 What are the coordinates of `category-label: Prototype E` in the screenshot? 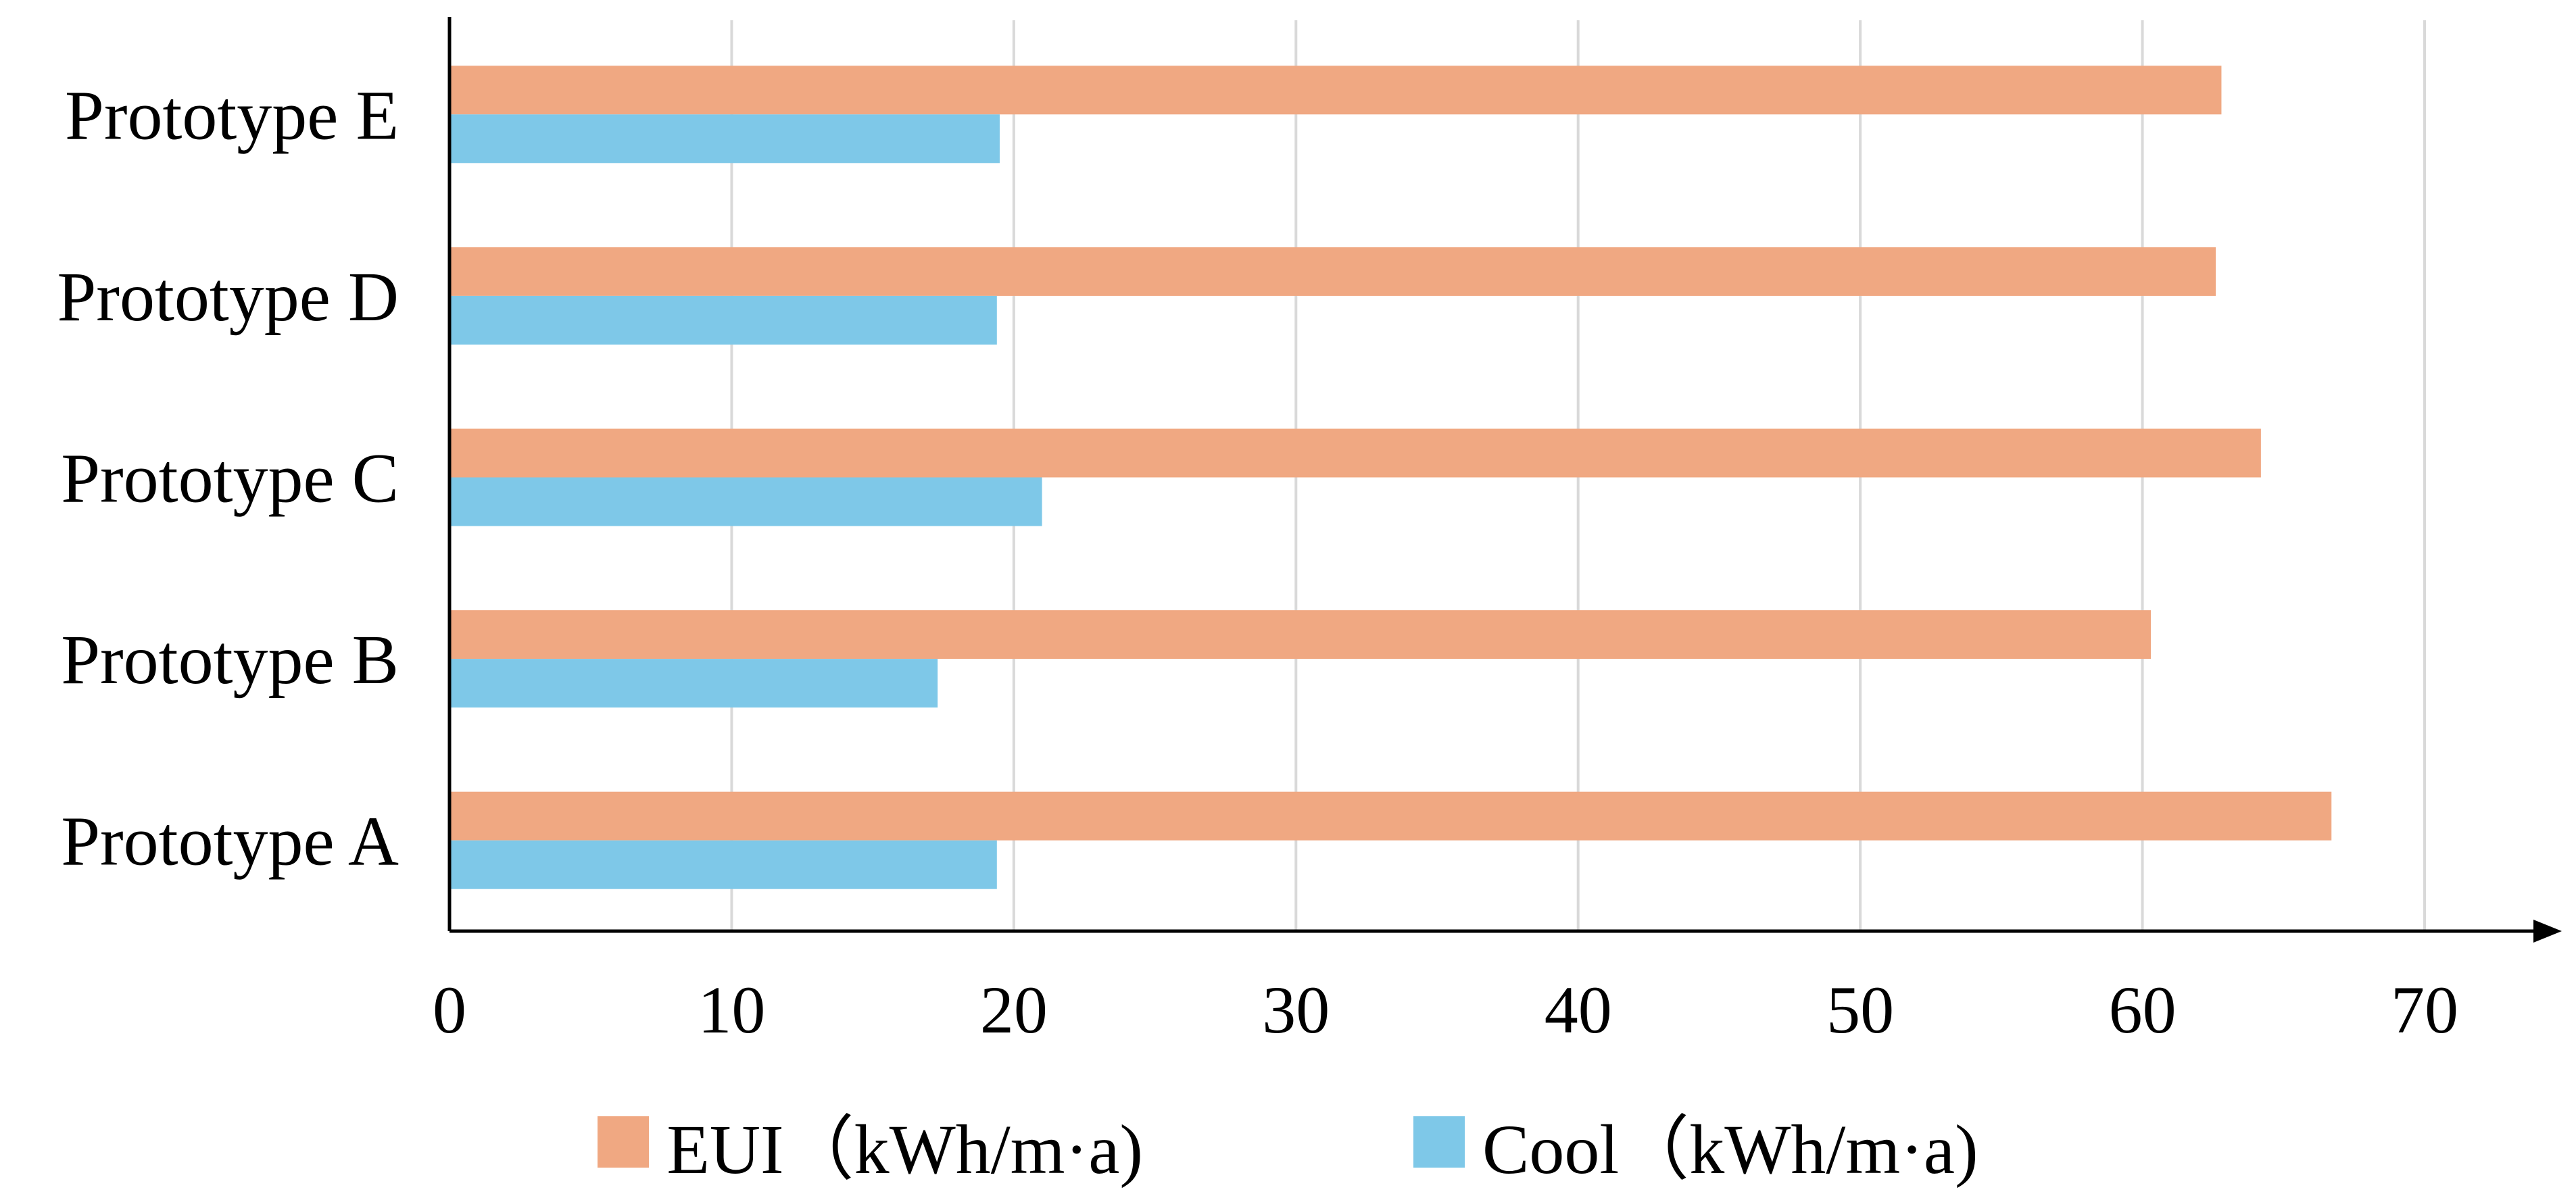 It's located at (232, 115).